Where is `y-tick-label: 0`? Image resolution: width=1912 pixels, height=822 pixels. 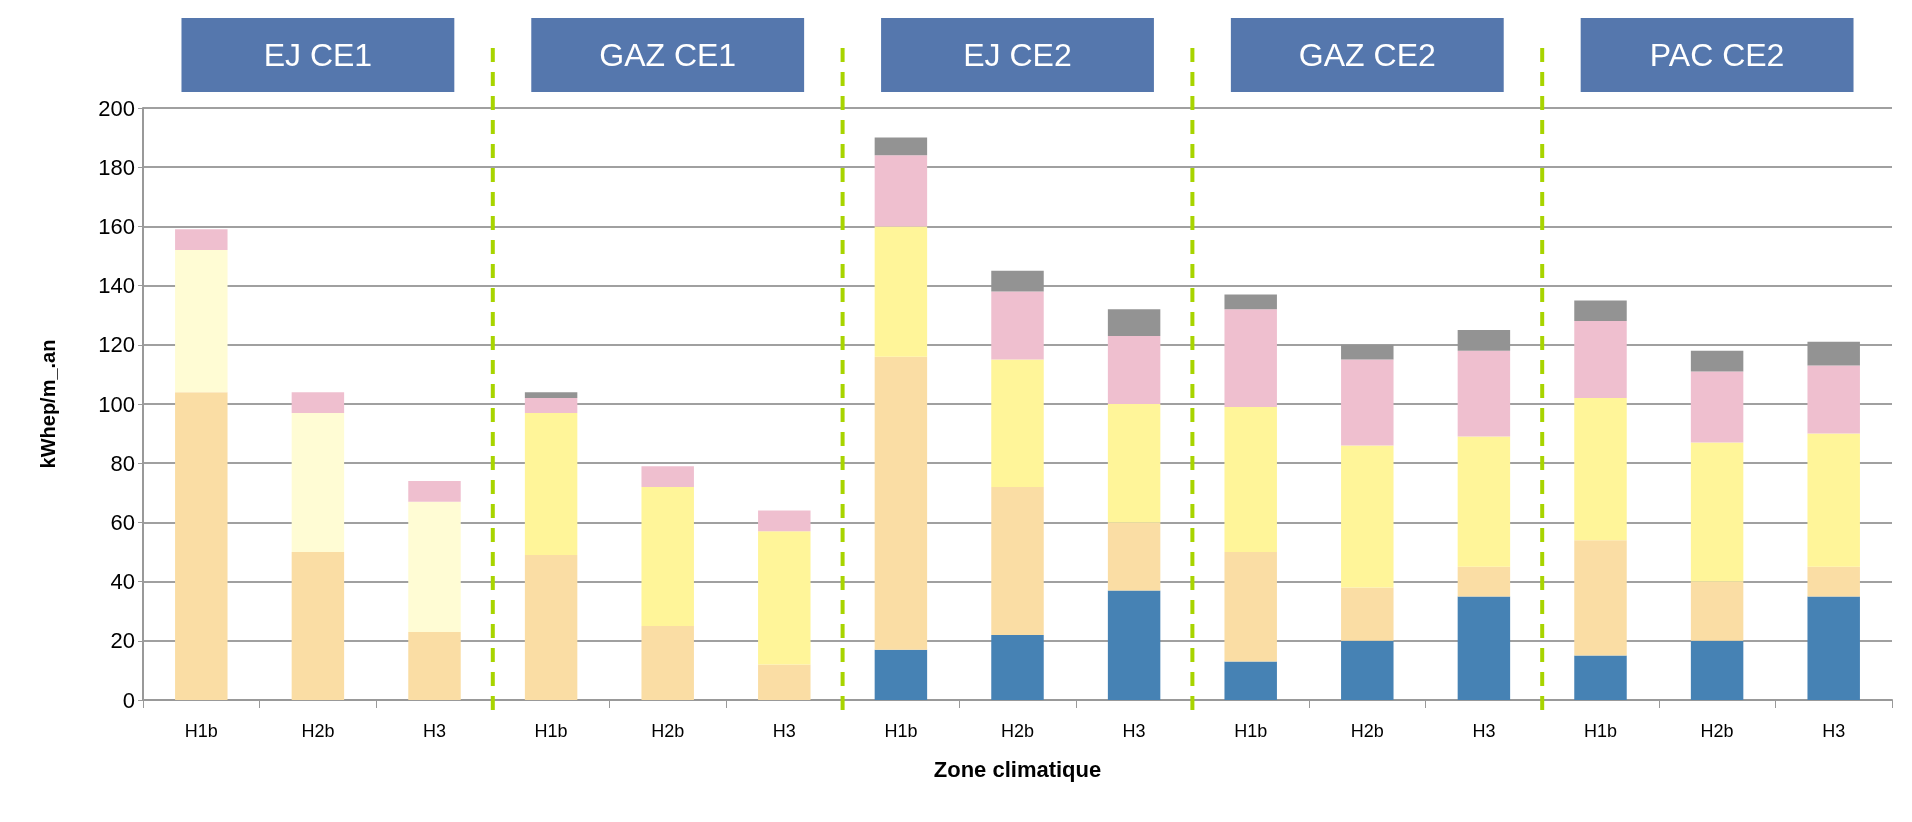
y-tick-label: 0 is located at coordinates (128, 700).